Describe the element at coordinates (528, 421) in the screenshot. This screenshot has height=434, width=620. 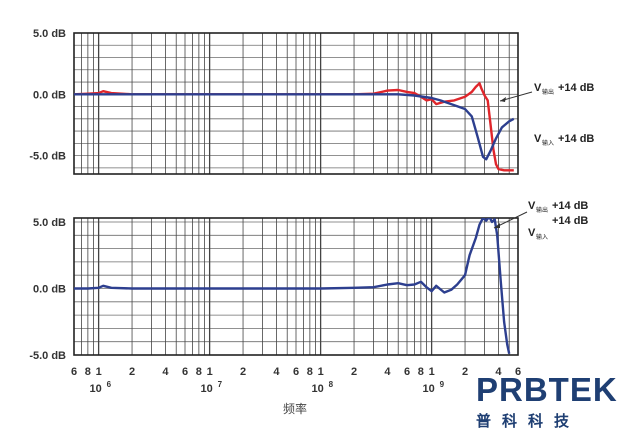
I see `logo-subtitle: 普科科技` at that location.